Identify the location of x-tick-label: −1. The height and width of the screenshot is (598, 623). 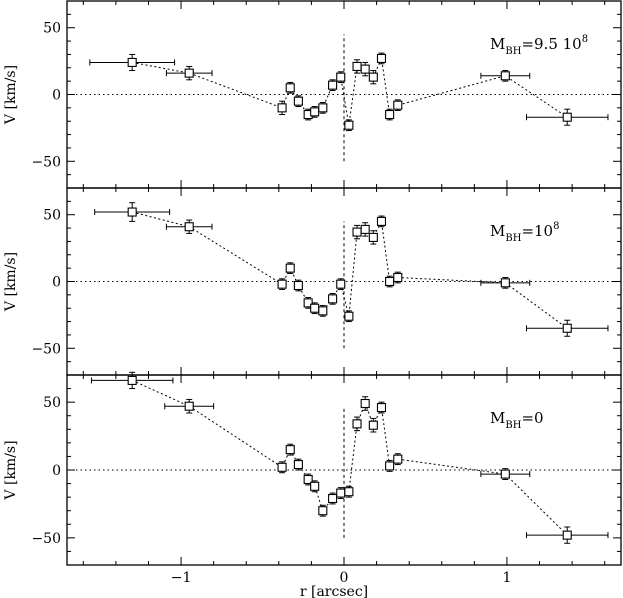
(181, 578).